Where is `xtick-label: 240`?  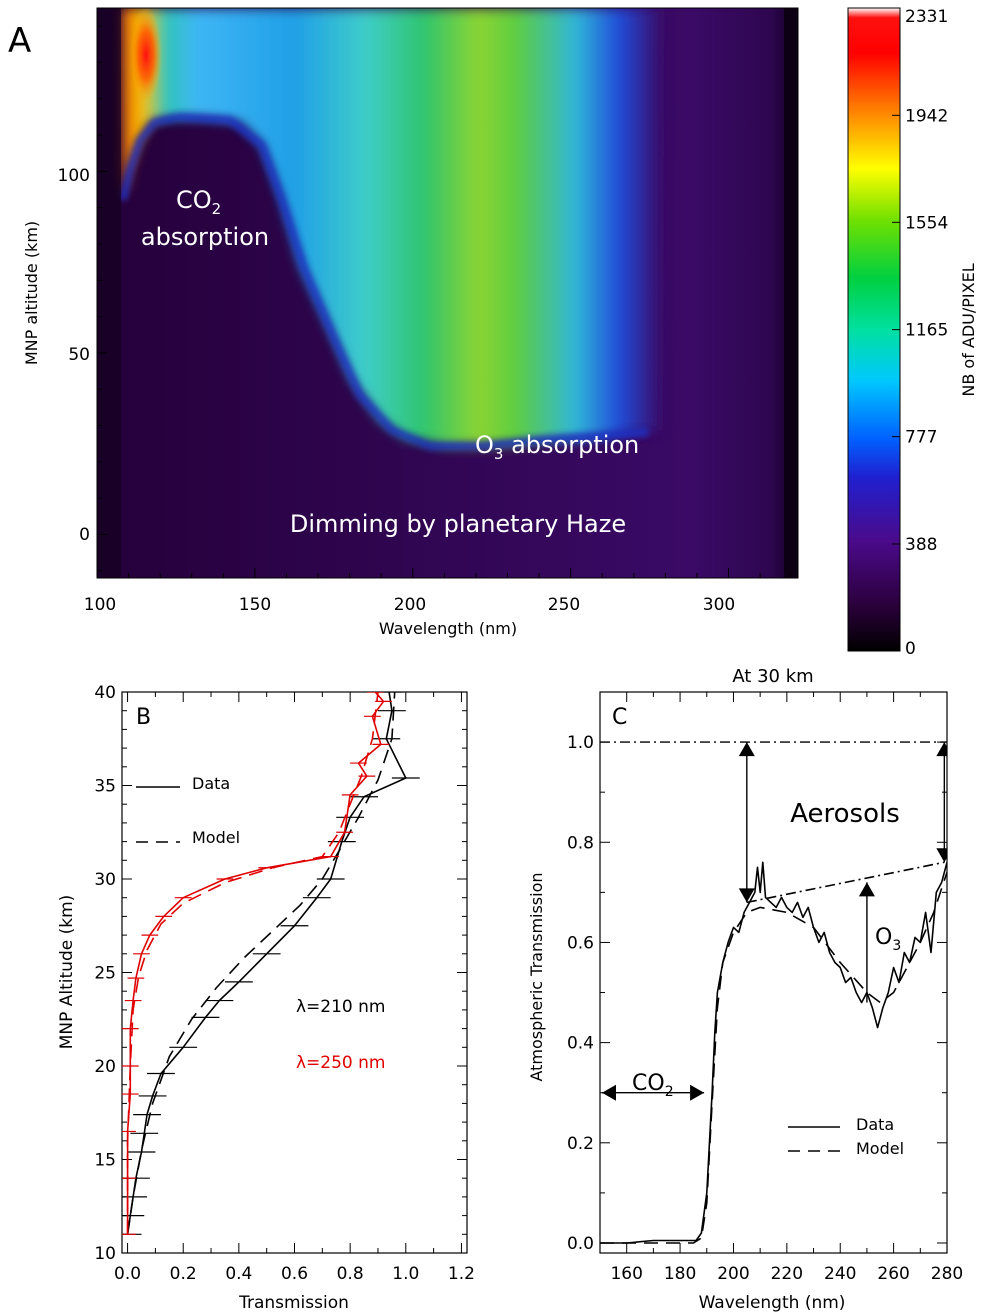 xtick-label: 240 is located at coordinates (840, 1274).